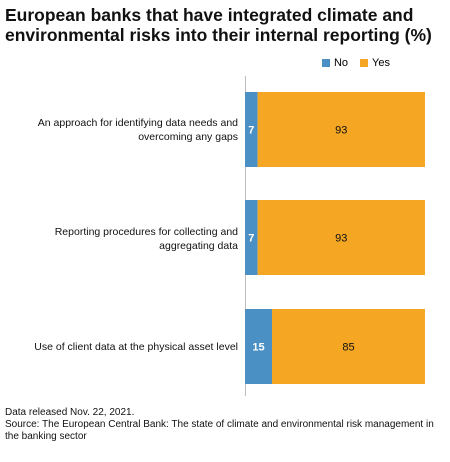  Describe the element at coordinates (355, 63) in the screenshot. I see `legend: No Yes` at that location.